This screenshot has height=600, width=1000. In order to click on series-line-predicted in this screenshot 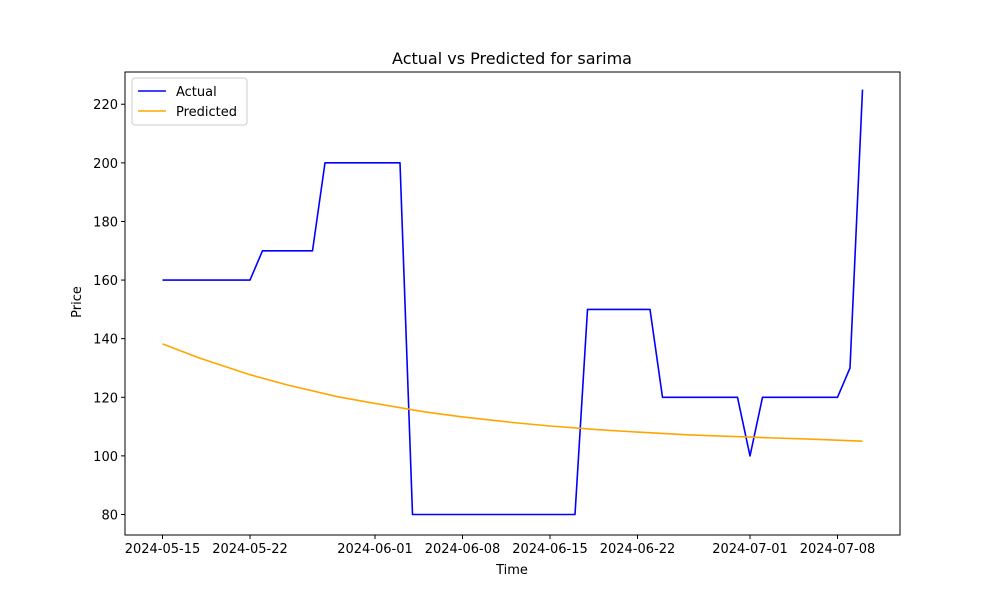, I will do `click(512, 392)`.